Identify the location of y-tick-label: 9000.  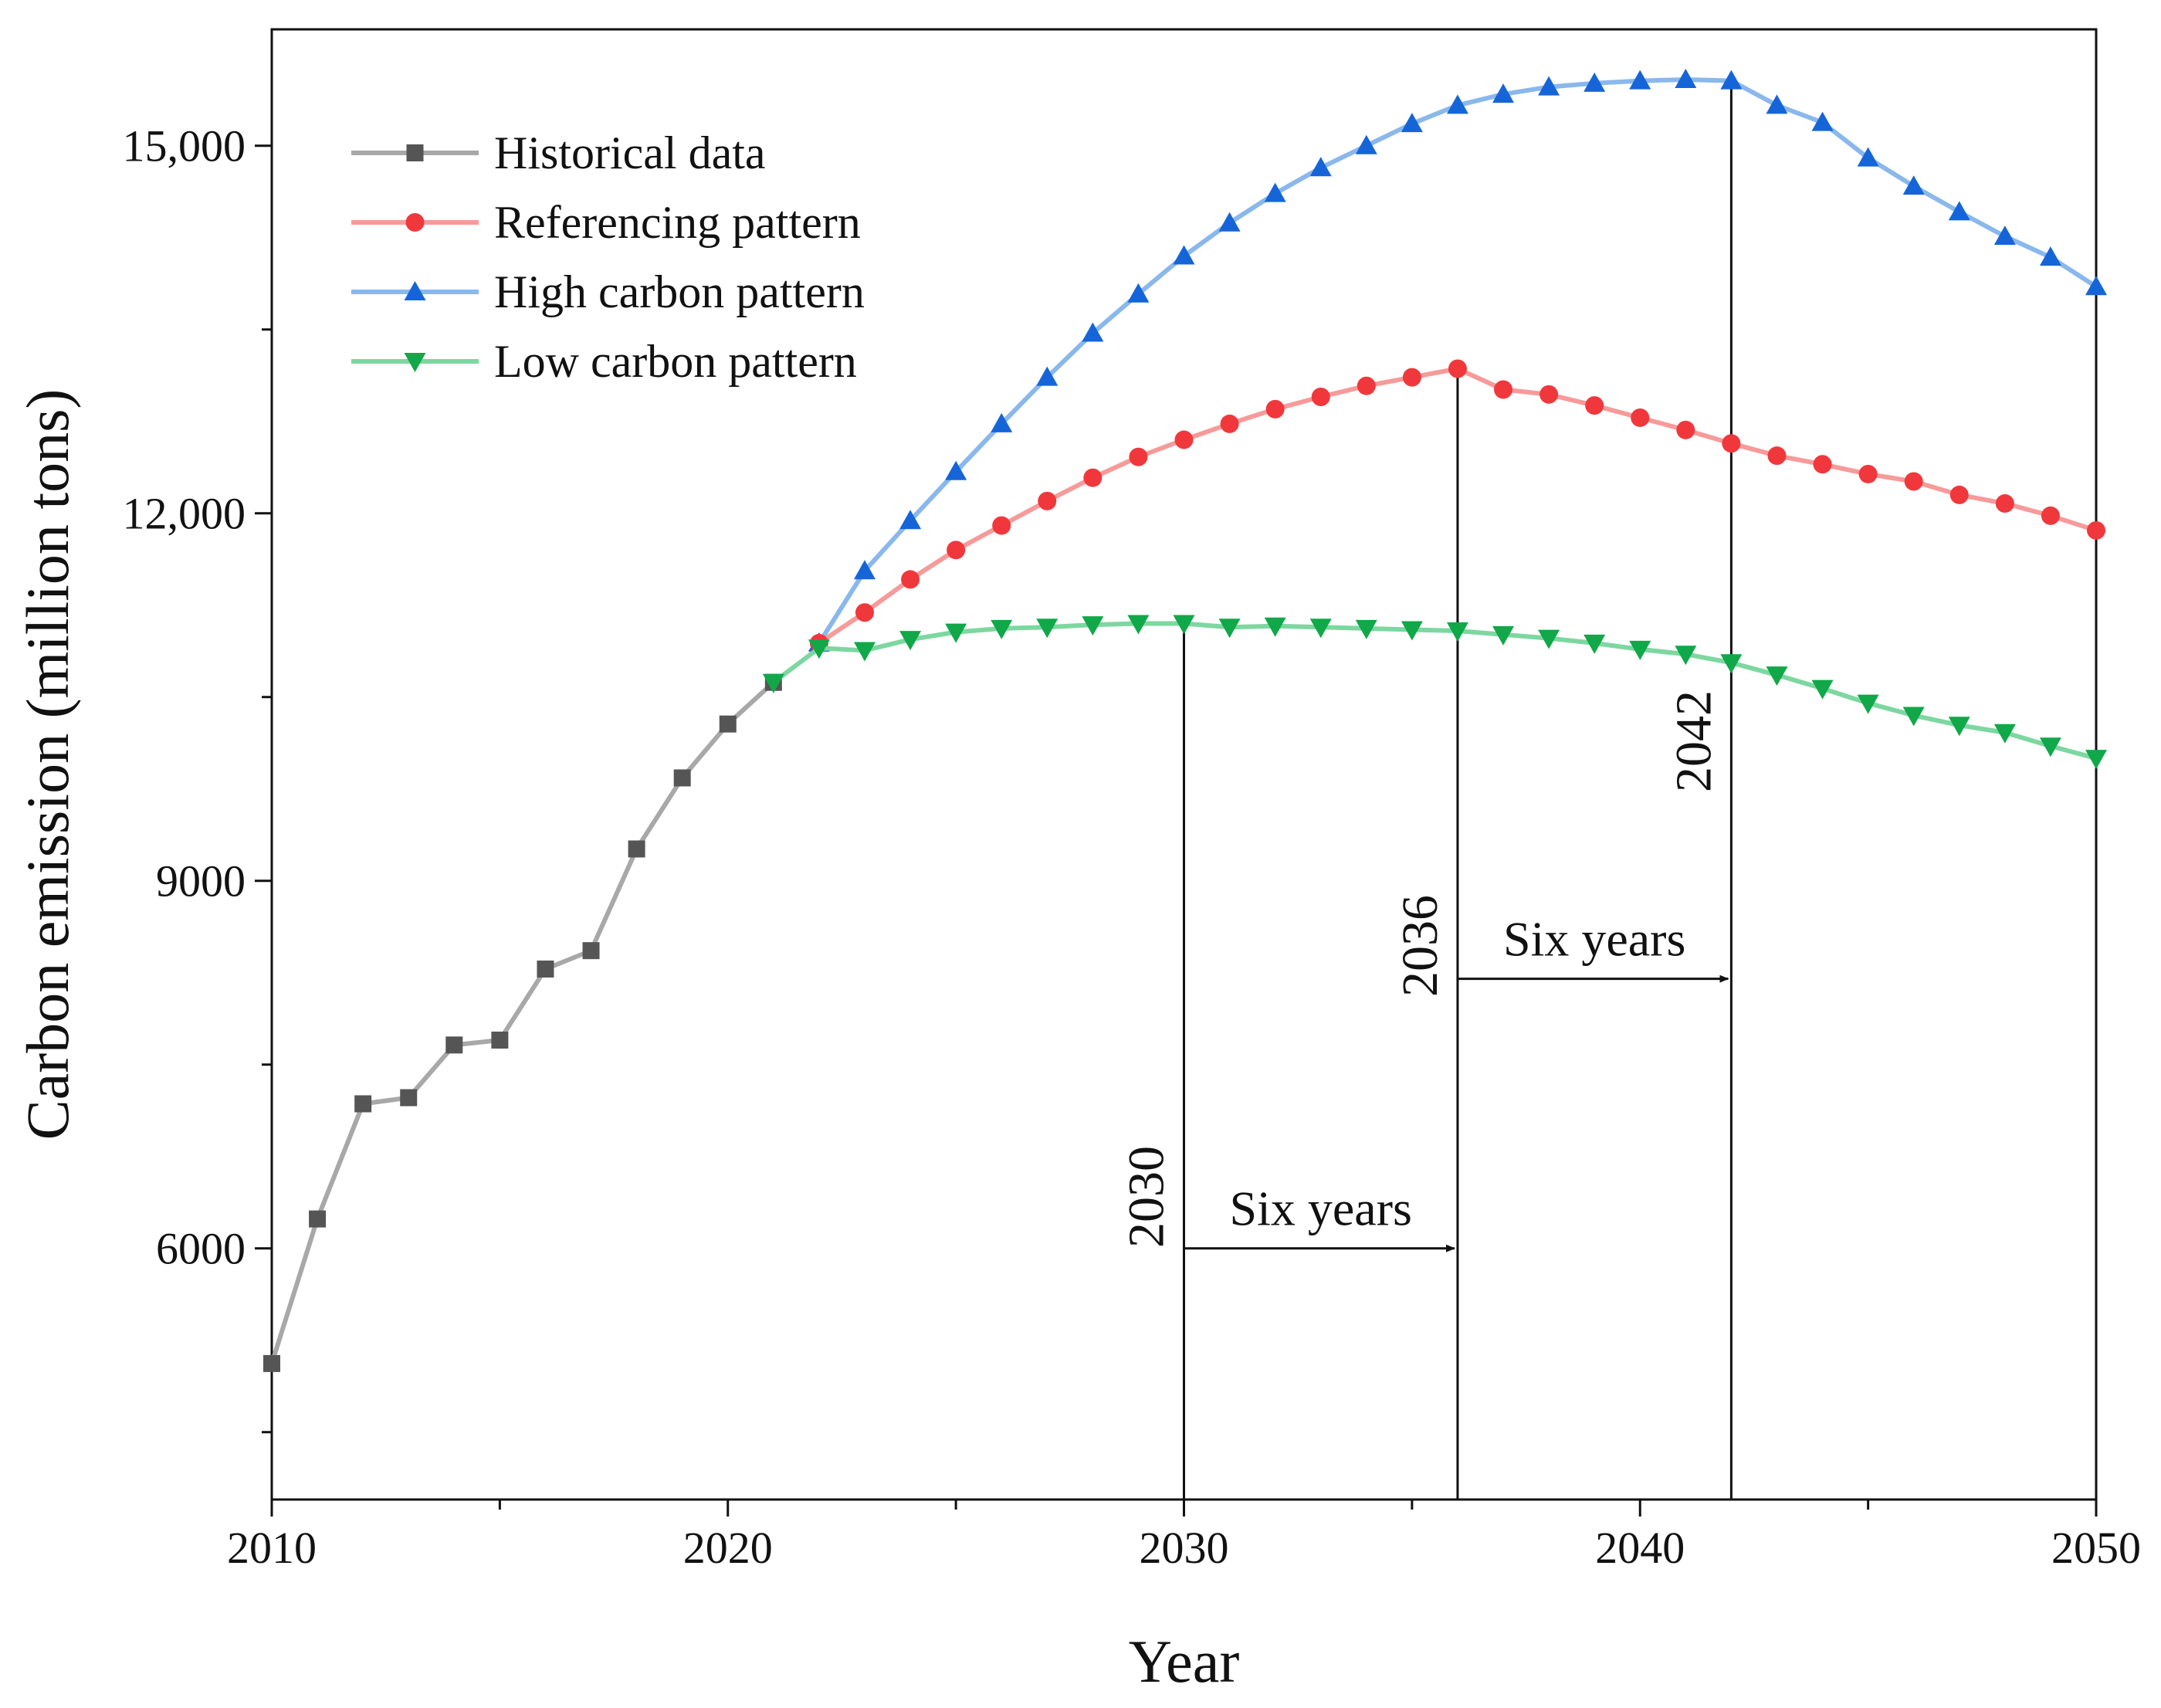
(201, 881).